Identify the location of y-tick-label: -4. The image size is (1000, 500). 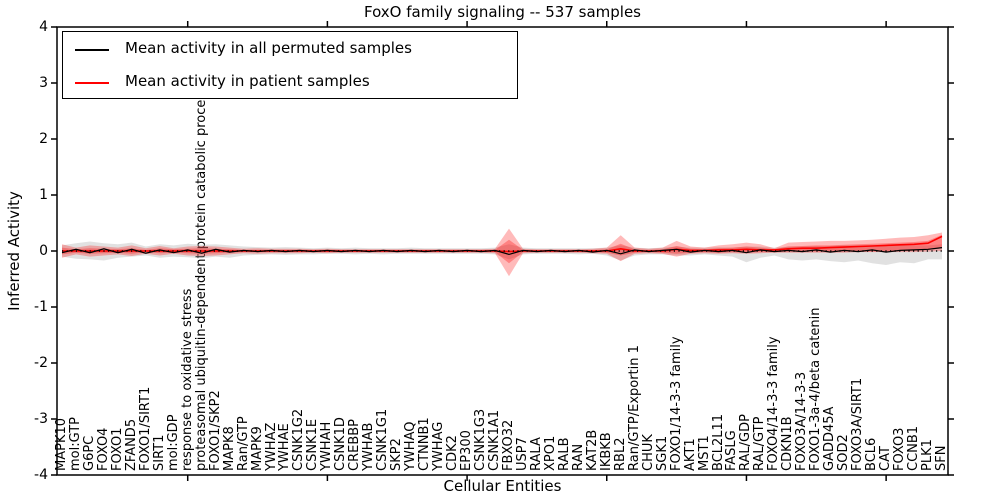
(41, 475).